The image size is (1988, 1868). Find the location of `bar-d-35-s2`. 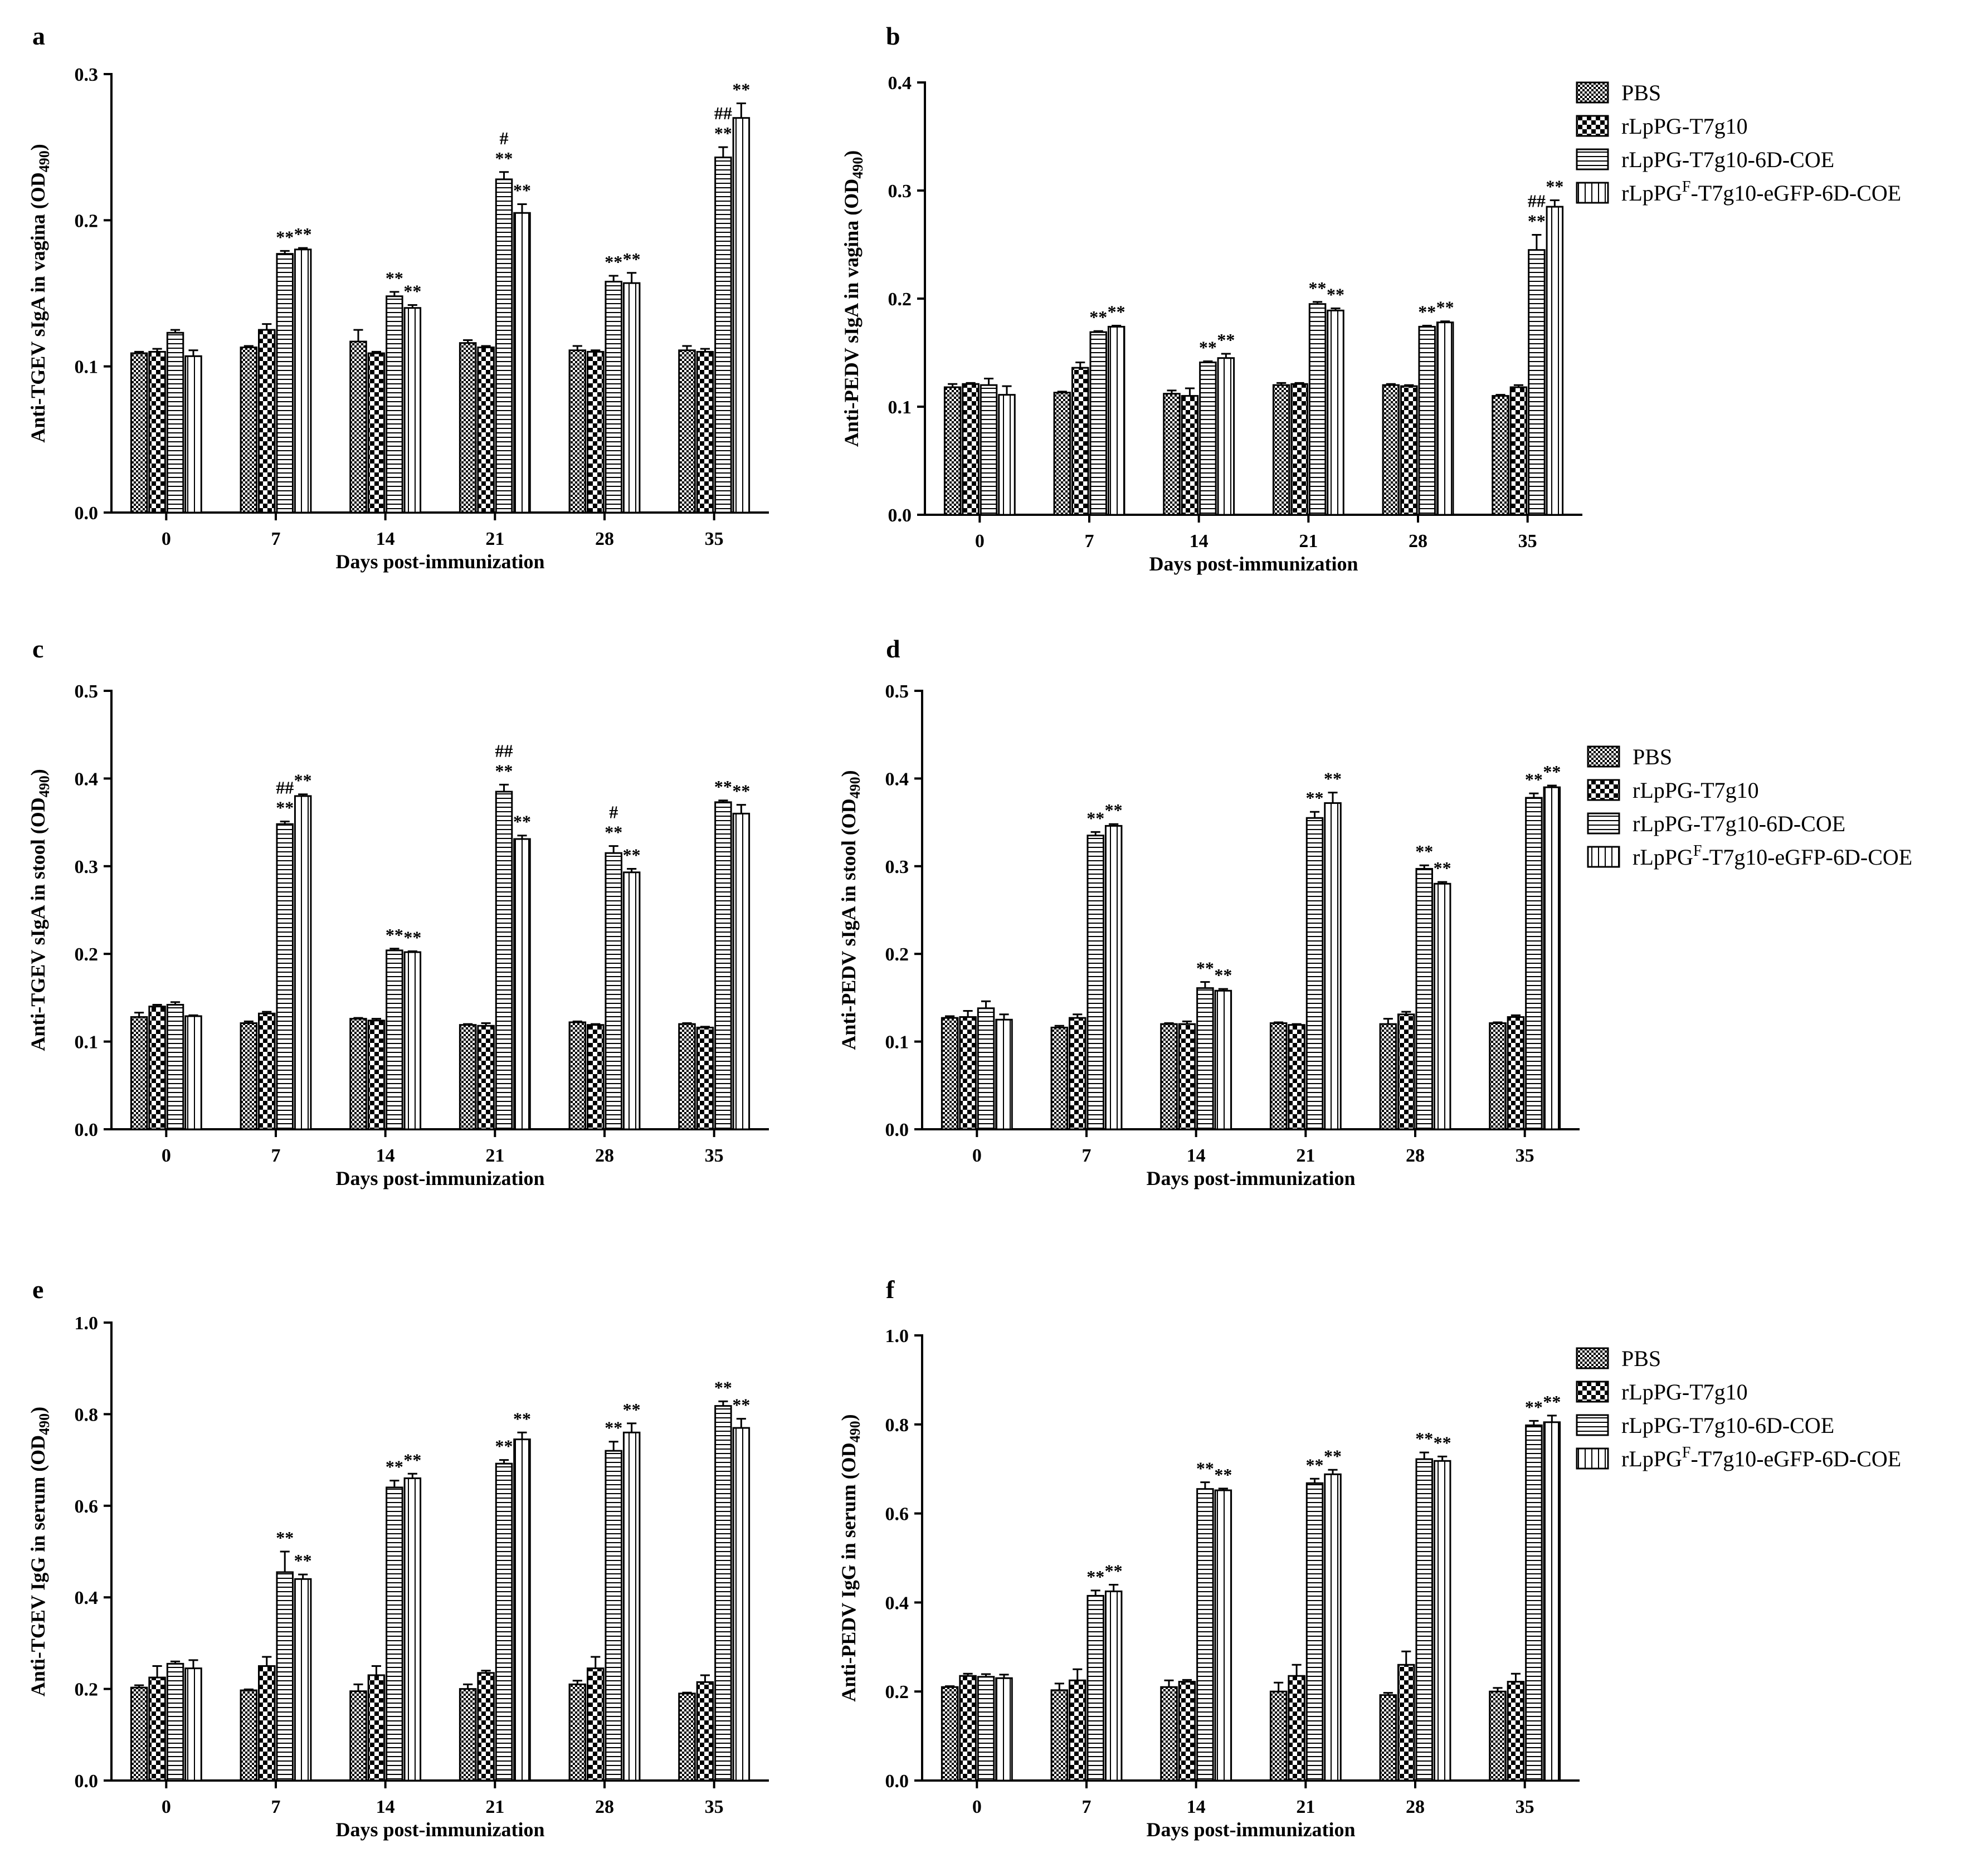

bar-d-35-s2 is located at coordinates (1516, 1073).